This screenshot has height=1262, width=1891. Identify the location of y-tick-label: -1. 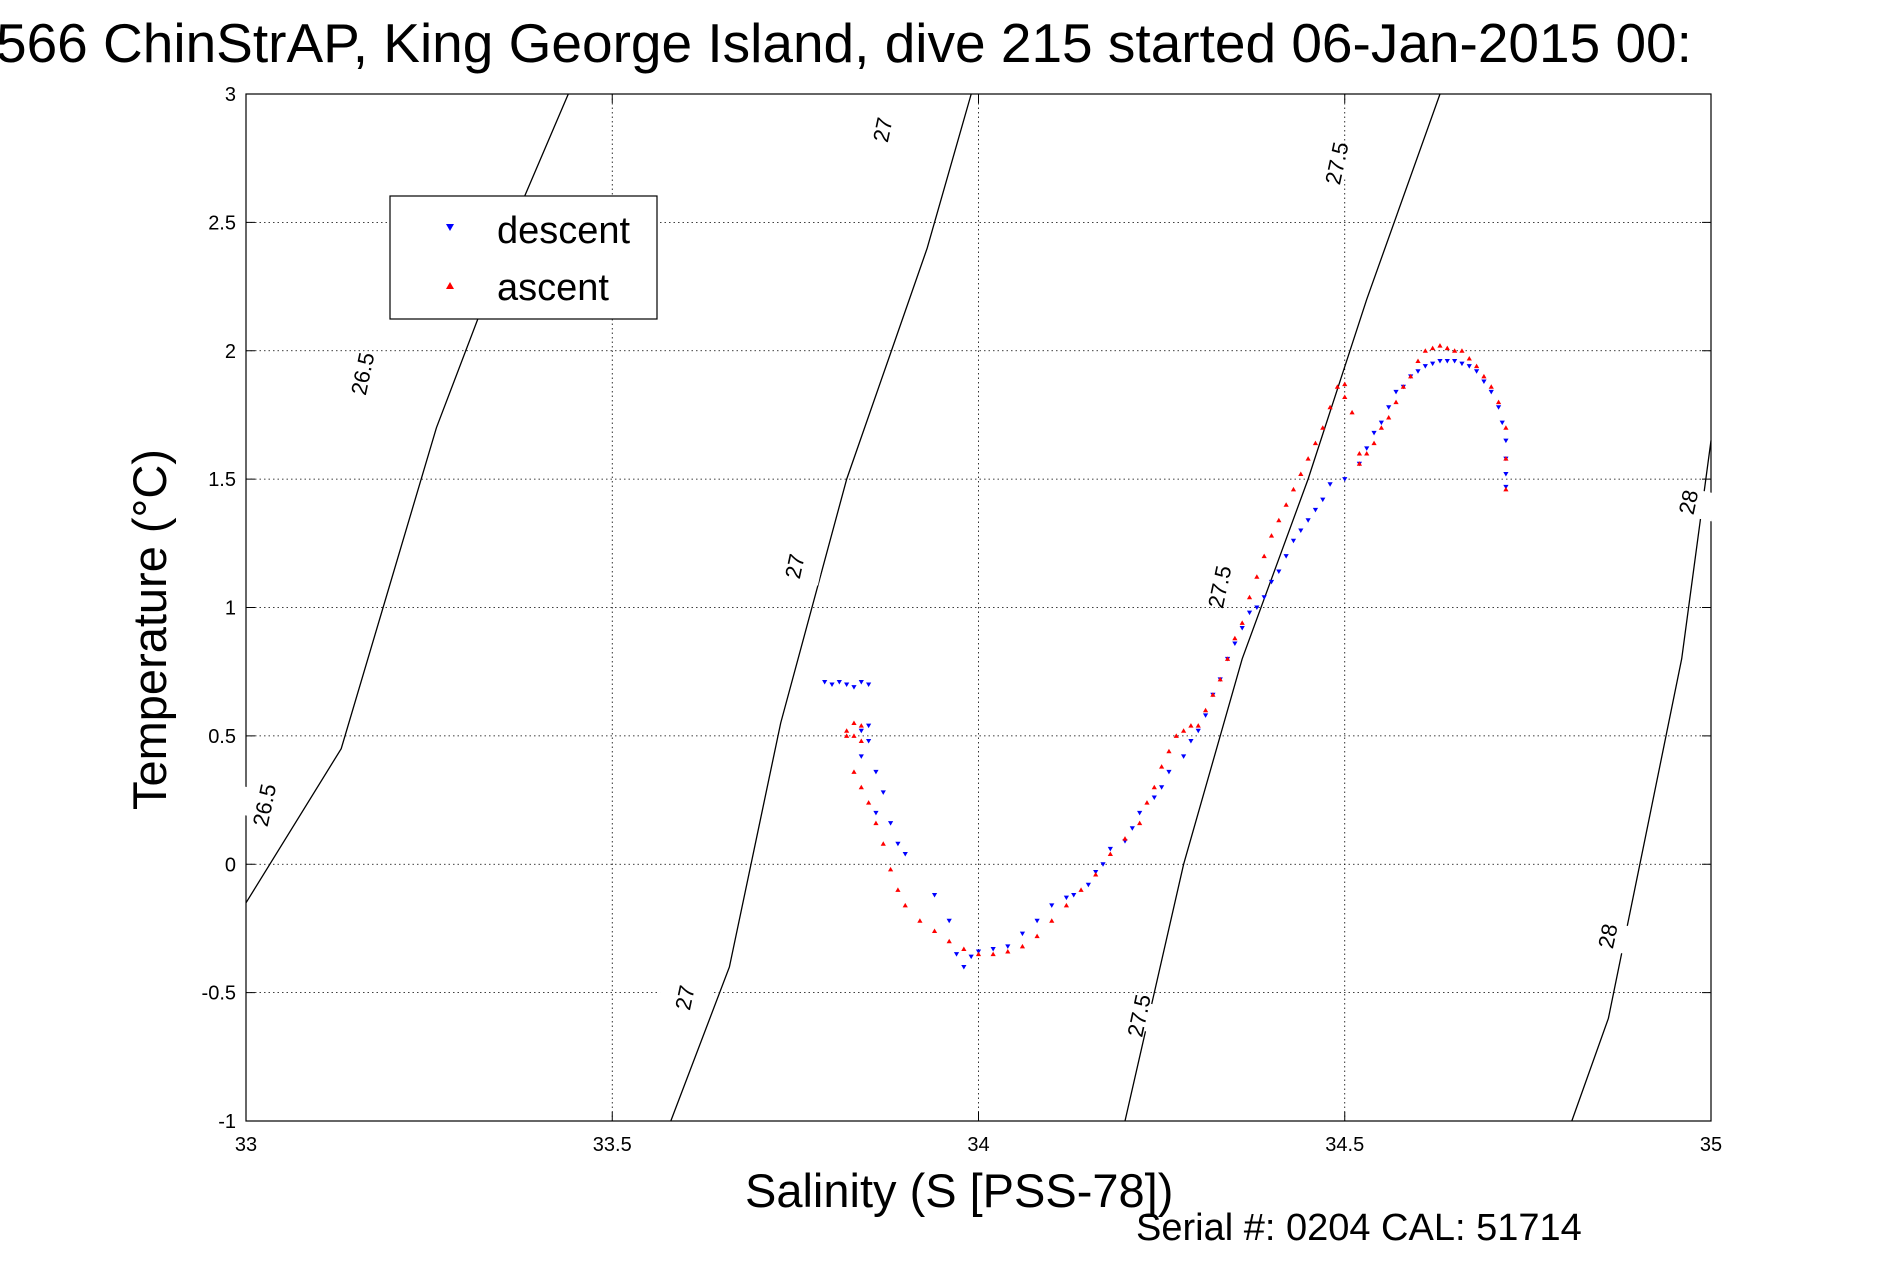
(227, 1122).